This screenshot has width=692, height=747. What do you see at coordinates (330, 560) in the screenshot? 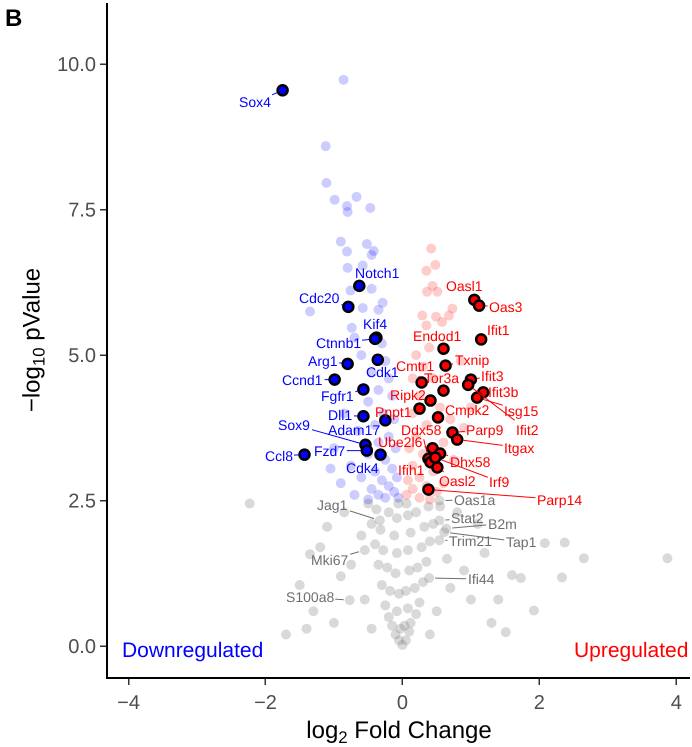
I see `annotation: Mki67` at bounding box center [330, 560].